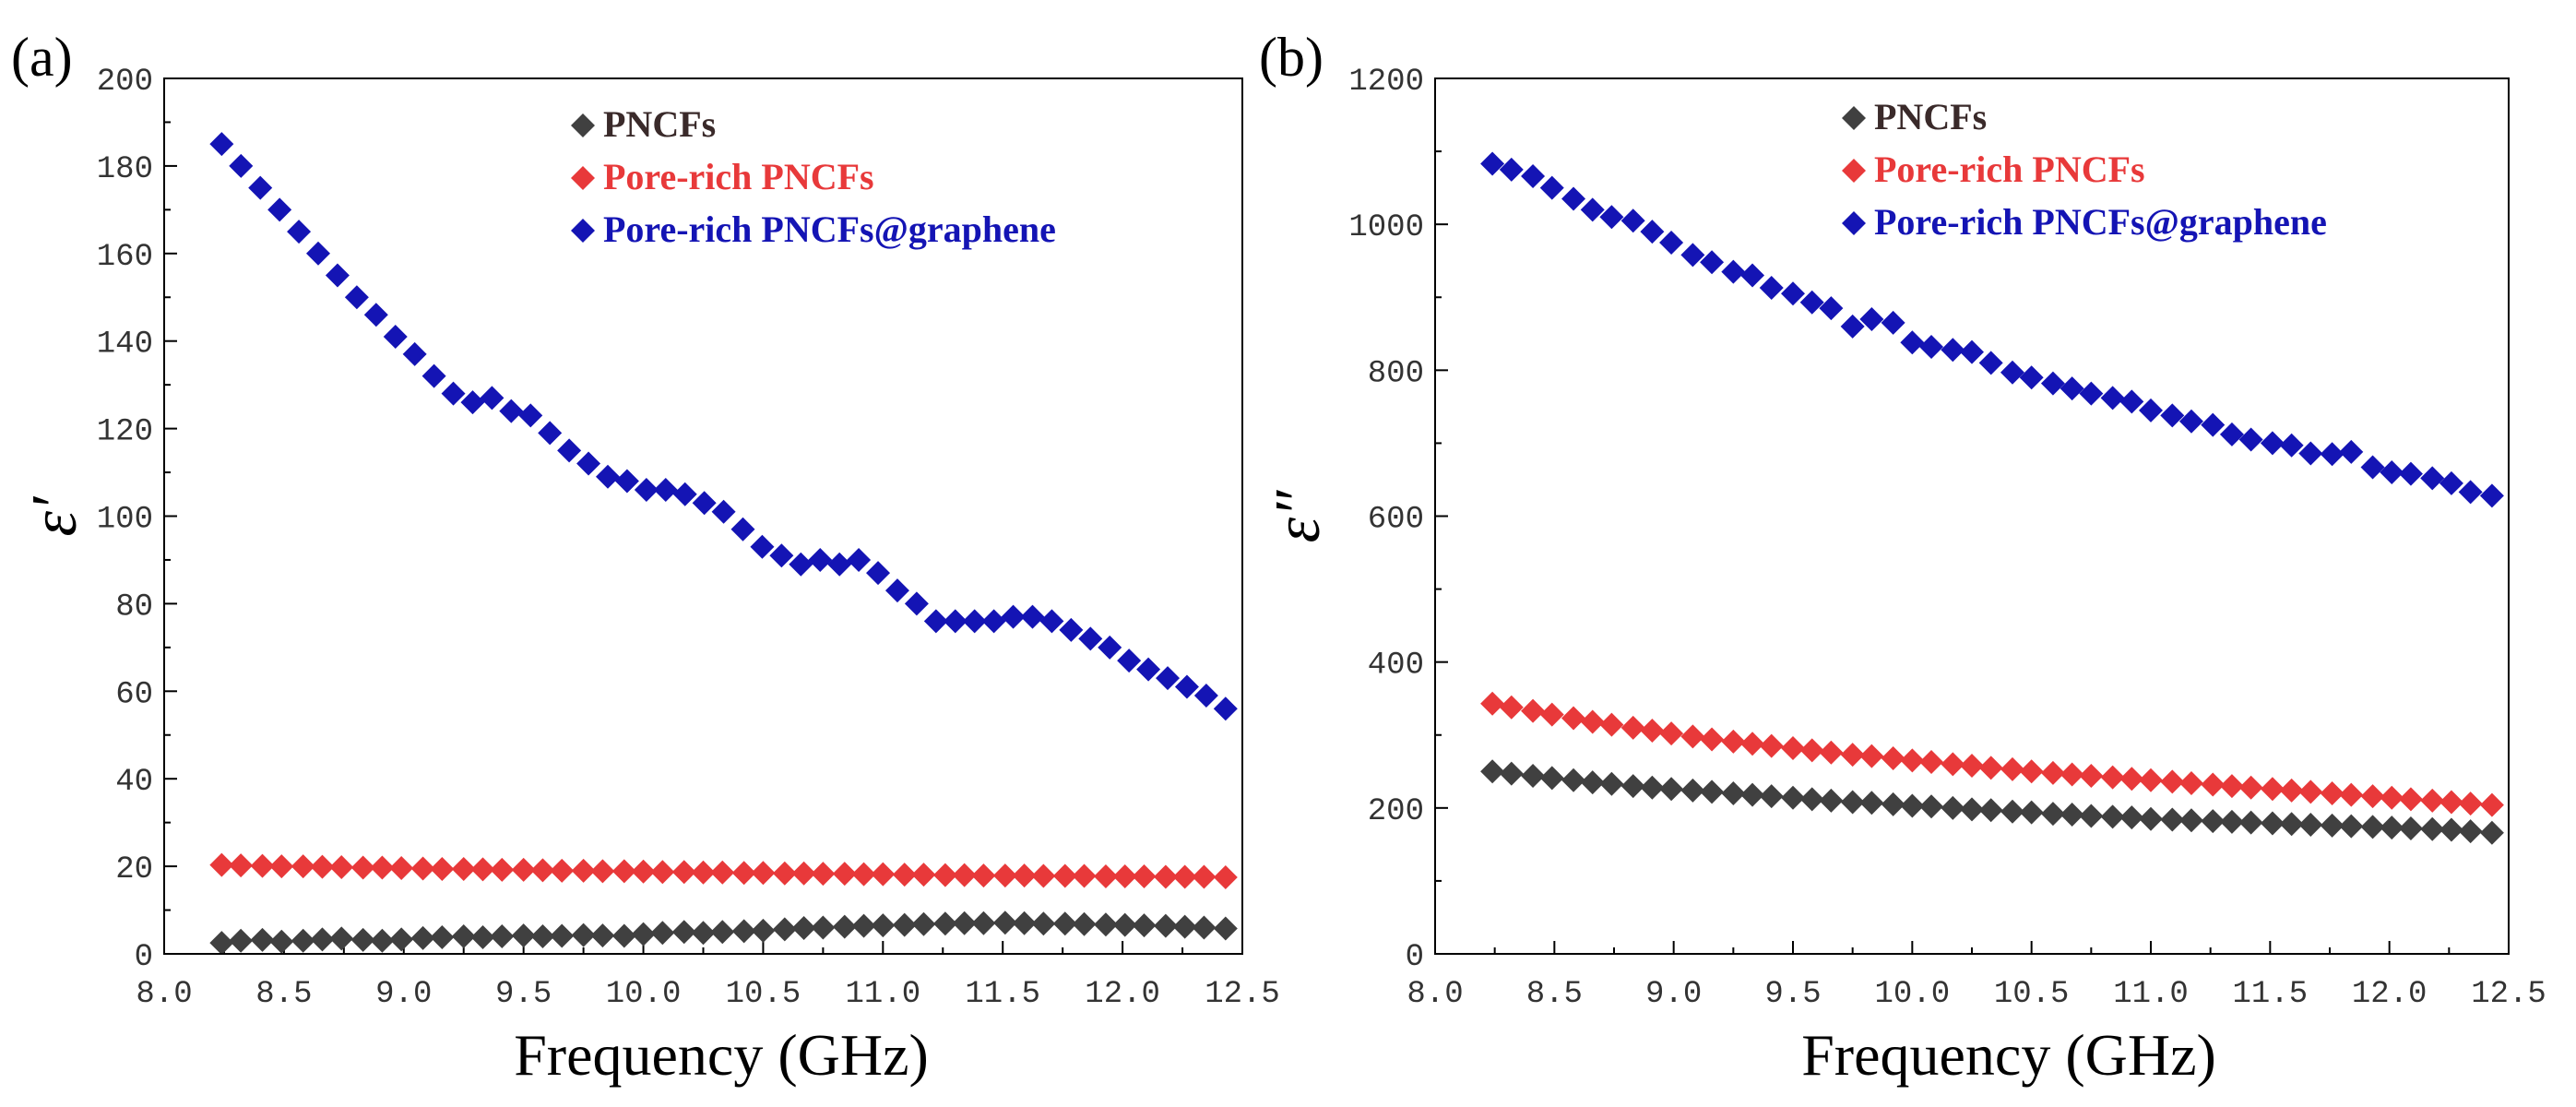 The image size is (2576, 1107). What do you see at coordinates (164, 994) in the screenshot?
I see `x-tick-label: 8.0` at bounding box center [164, 994].